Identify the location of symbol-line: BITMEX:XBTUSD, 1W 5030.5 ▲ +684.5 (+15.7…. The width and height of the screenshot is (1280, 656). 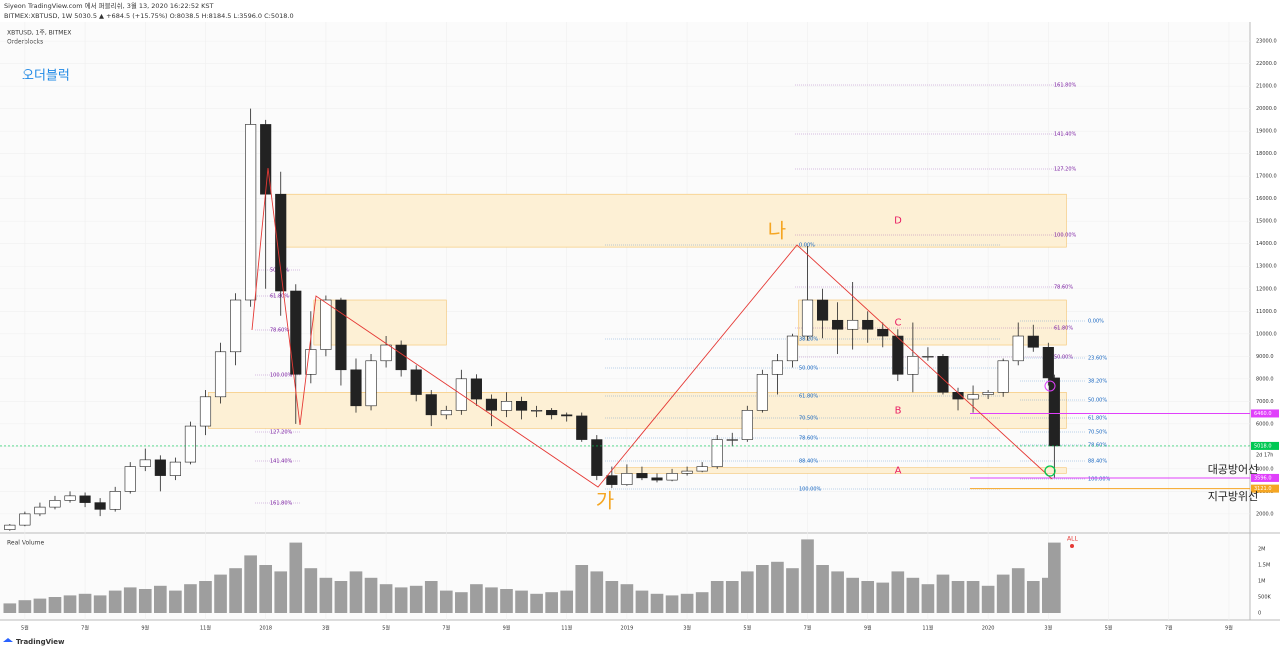
(149, 16).